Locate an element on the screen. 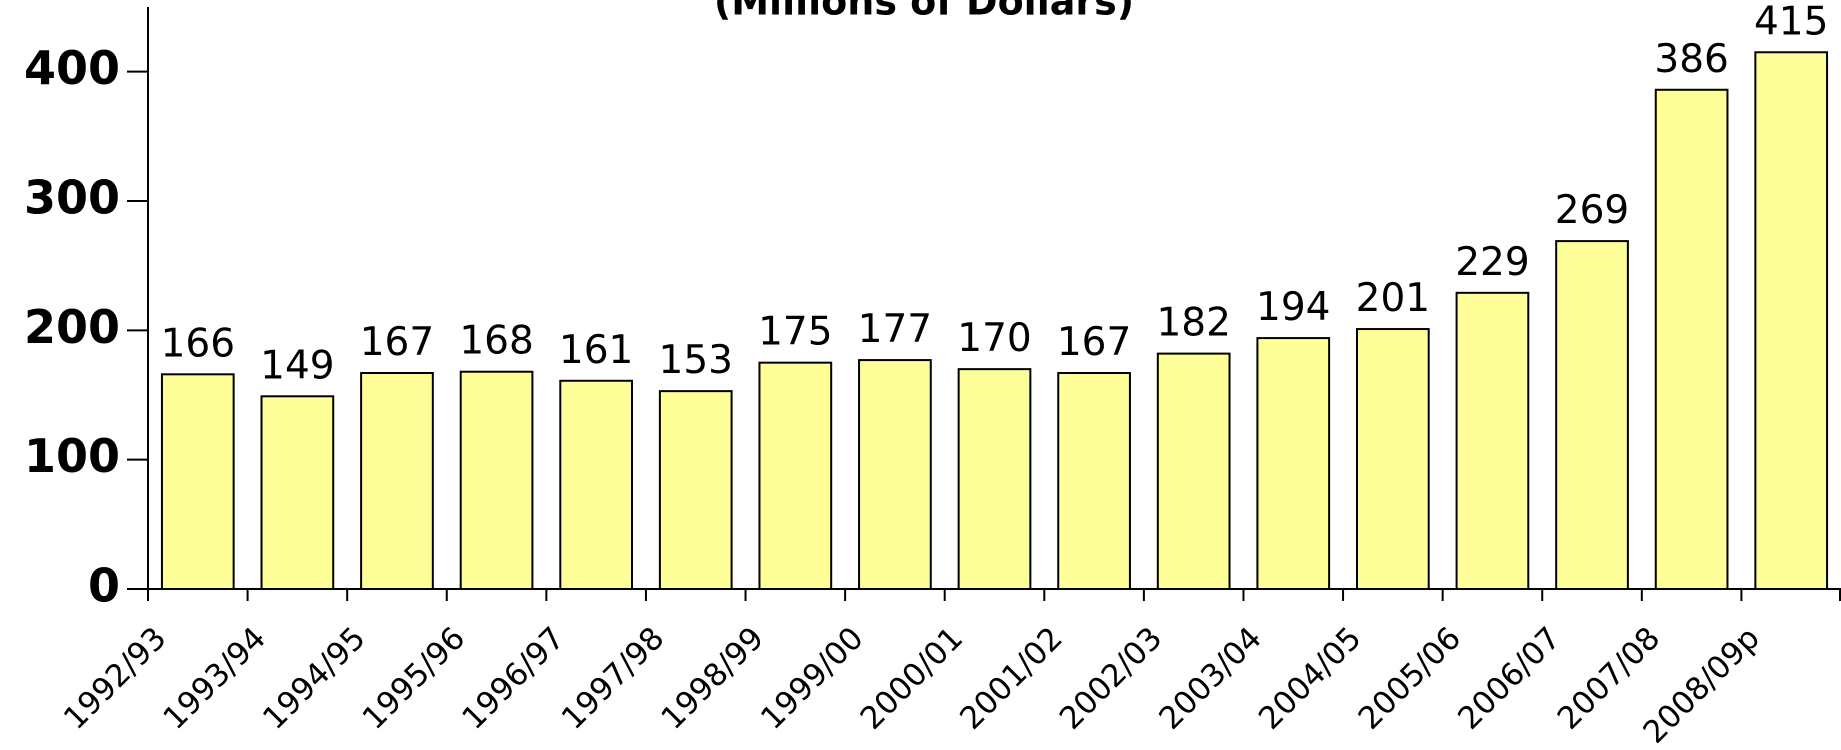  x-tick-label: 1994/95 is located at coordinates (314, 678).